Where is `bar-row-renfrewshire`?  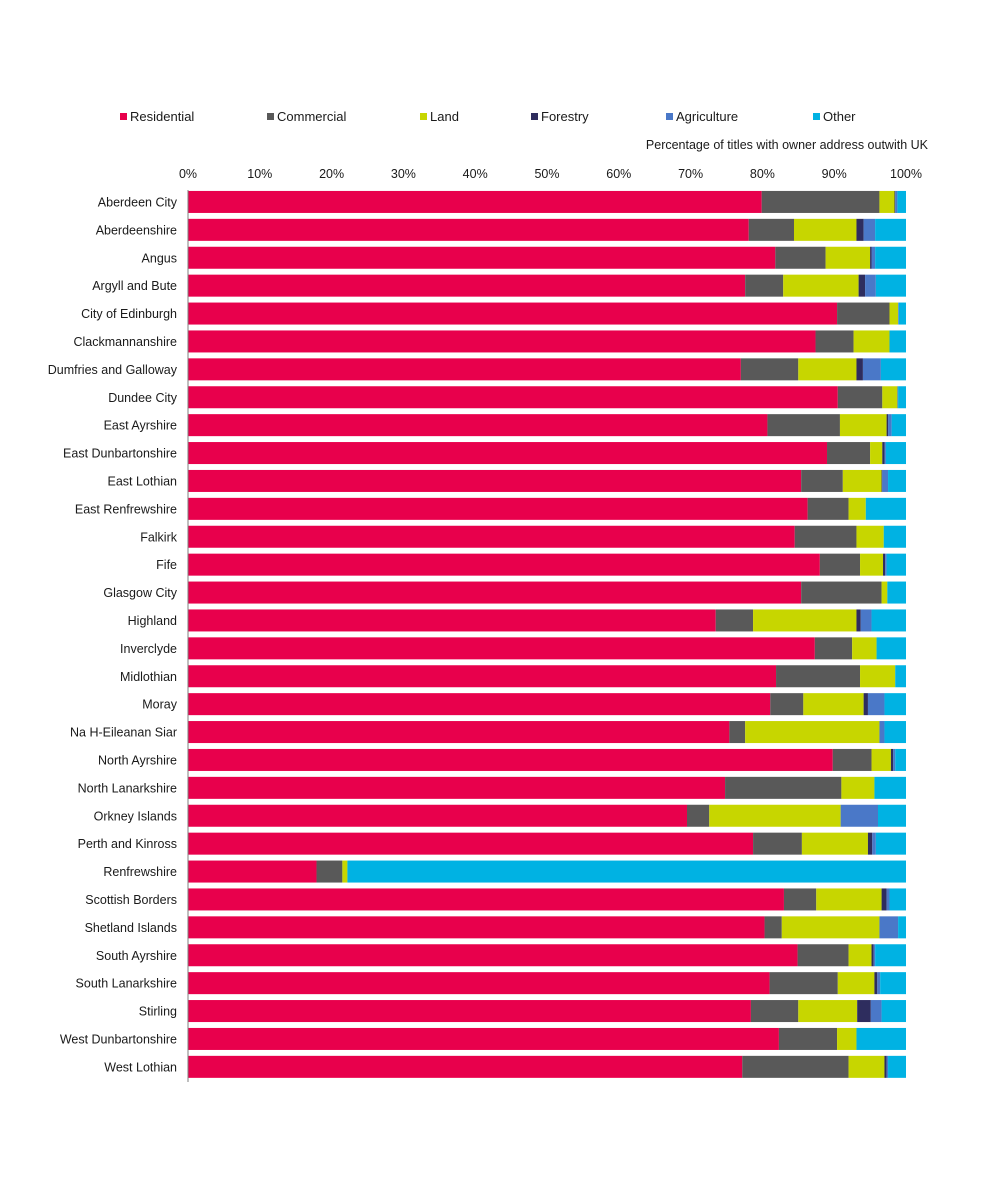
bar-row-renfrewshire is located at coordinates (547, 871).